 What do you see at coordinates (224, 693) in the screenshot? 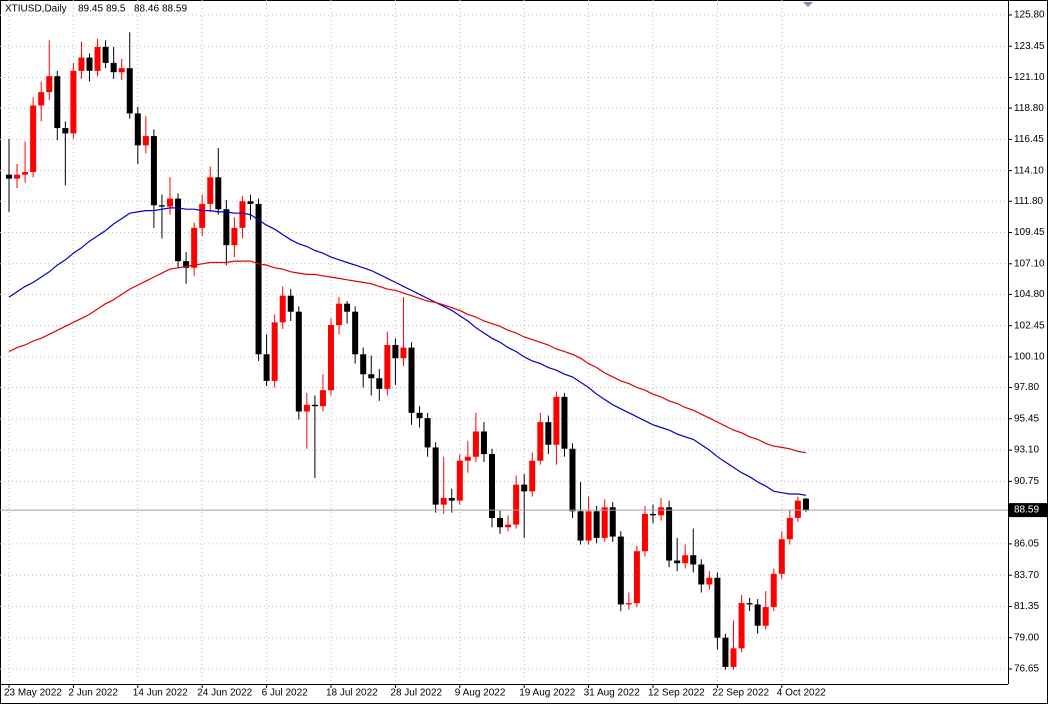
I see `x-tick-label: 24 Jun 2022` at bounding box center [224, 693].